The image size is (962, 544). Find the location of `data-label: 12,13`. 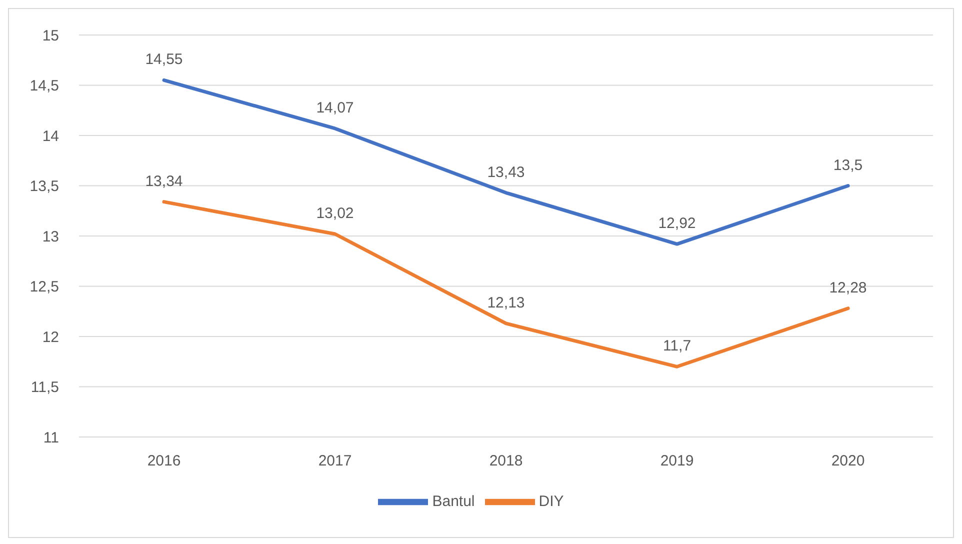

data-label: 12,13 is located at coordinates (506, 303).